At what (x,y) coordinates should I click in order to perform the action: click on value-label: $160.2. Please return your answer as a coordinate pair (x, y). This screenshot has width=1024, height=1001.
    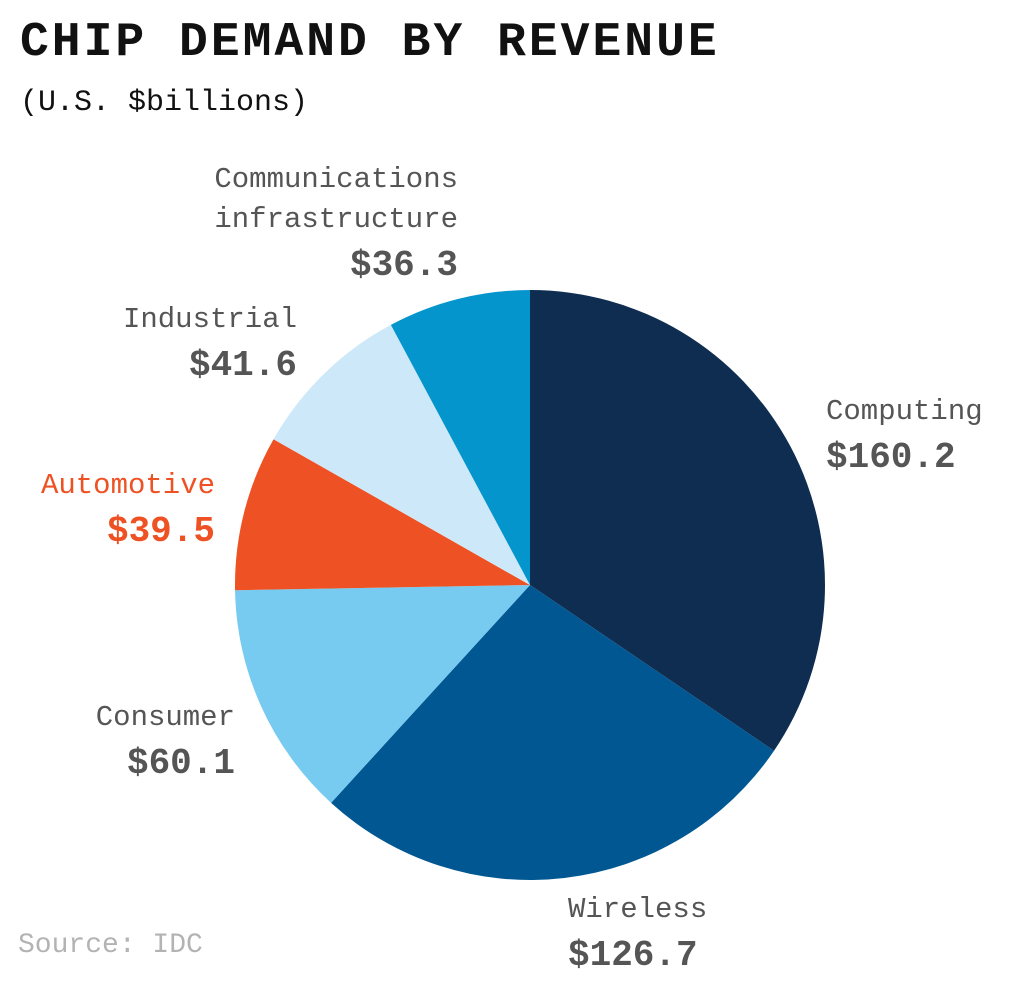
    Looking at the image, I should click on (891, 457).